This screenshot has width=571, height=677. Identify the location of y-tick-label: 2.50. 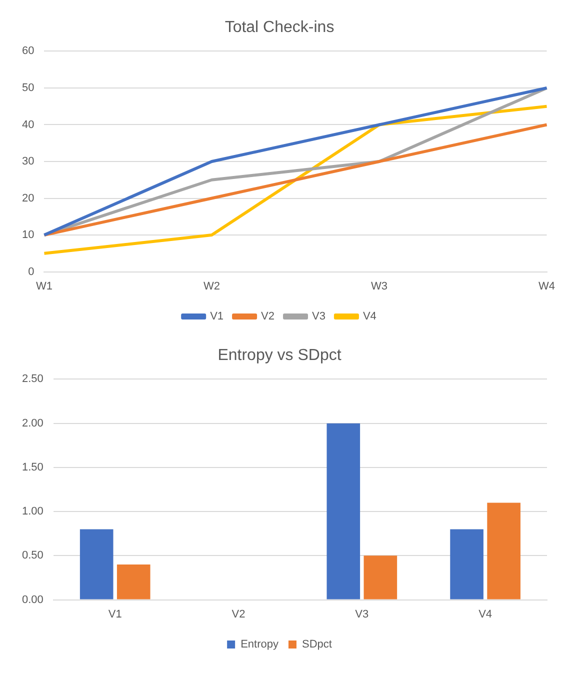
(33, 379).